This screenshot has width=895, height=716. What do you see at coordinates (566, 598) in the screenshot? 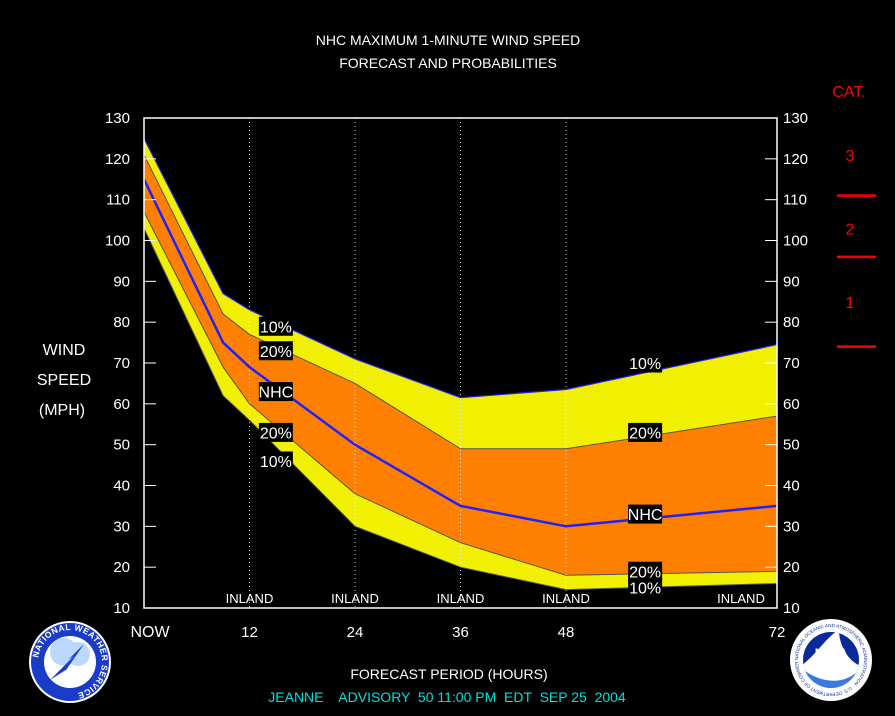
I see `inland-label-48: INLAND` at bounding box center [566, 598].